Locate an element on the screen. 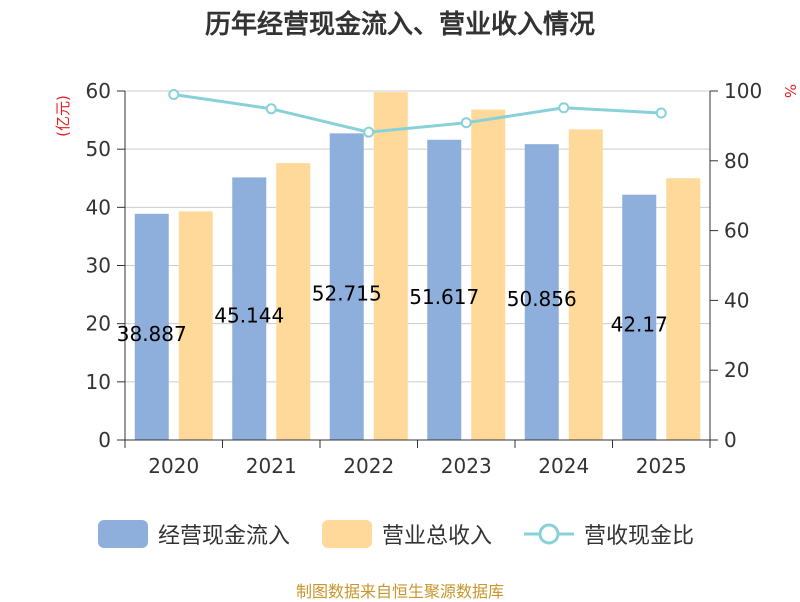  legend-item-ratio: 营收现金比 is located at coordinates (609, 534).